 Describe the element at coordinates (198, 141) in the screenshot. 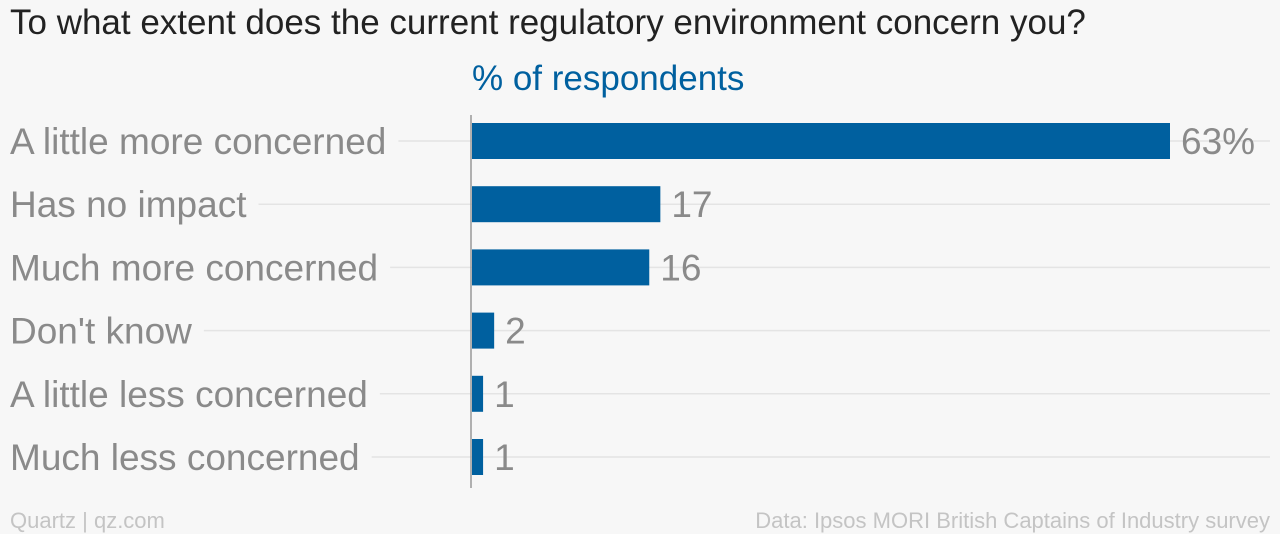

I see `category-label: A little more concerned` at that location.